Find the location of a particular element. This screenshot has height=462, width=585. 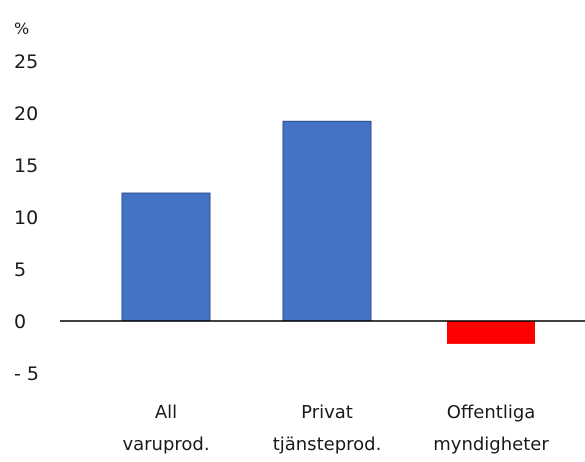

y-tick-labels: 25 20 15 10 5 0 - 5 is located at coordinates (26, 218).